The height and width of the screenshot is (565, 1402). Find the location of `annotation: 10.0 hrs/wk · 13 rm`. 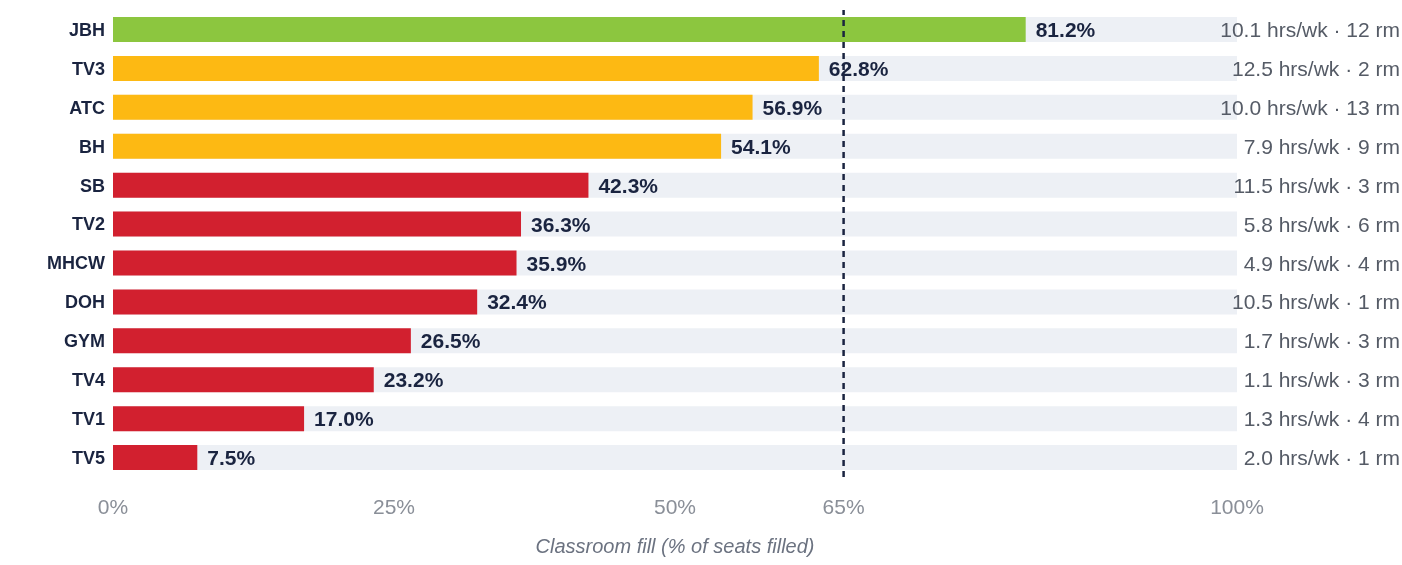

annotation: 10.0 hrs/wk · 13 rm is located at coordinates (1310, 107).